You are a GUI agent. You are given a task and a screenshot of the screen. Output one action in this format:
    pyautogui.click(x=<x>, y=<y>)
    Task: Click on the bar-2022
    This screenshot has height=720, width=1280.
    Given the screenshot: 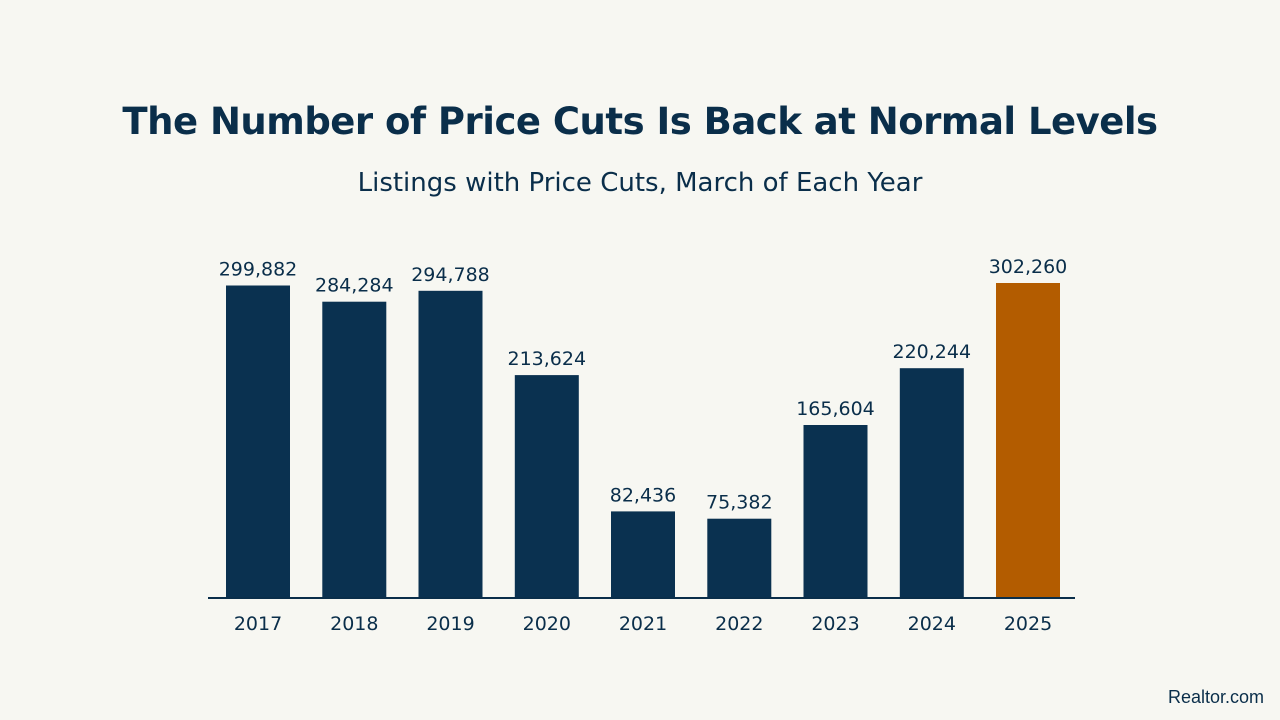 What is the action you would take?
    pyautogui.click(x=739, y=557)
    